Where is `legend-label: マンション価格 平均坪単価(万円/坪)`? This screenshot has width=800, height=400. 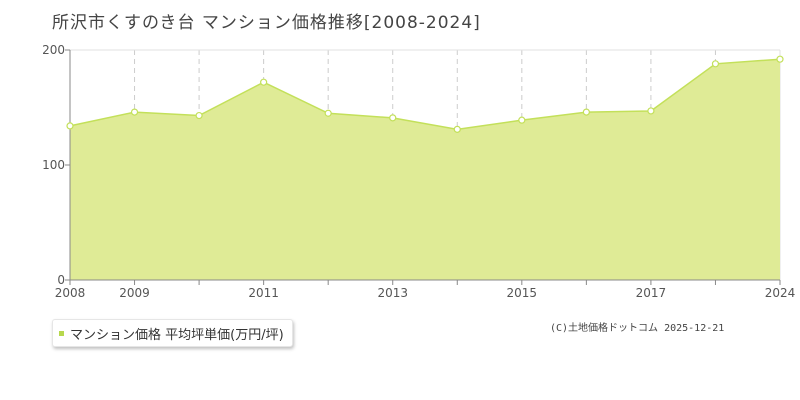 legend-label: マンション価格 平均坪単価(万円/坪) is located at coordinates (177, 335).